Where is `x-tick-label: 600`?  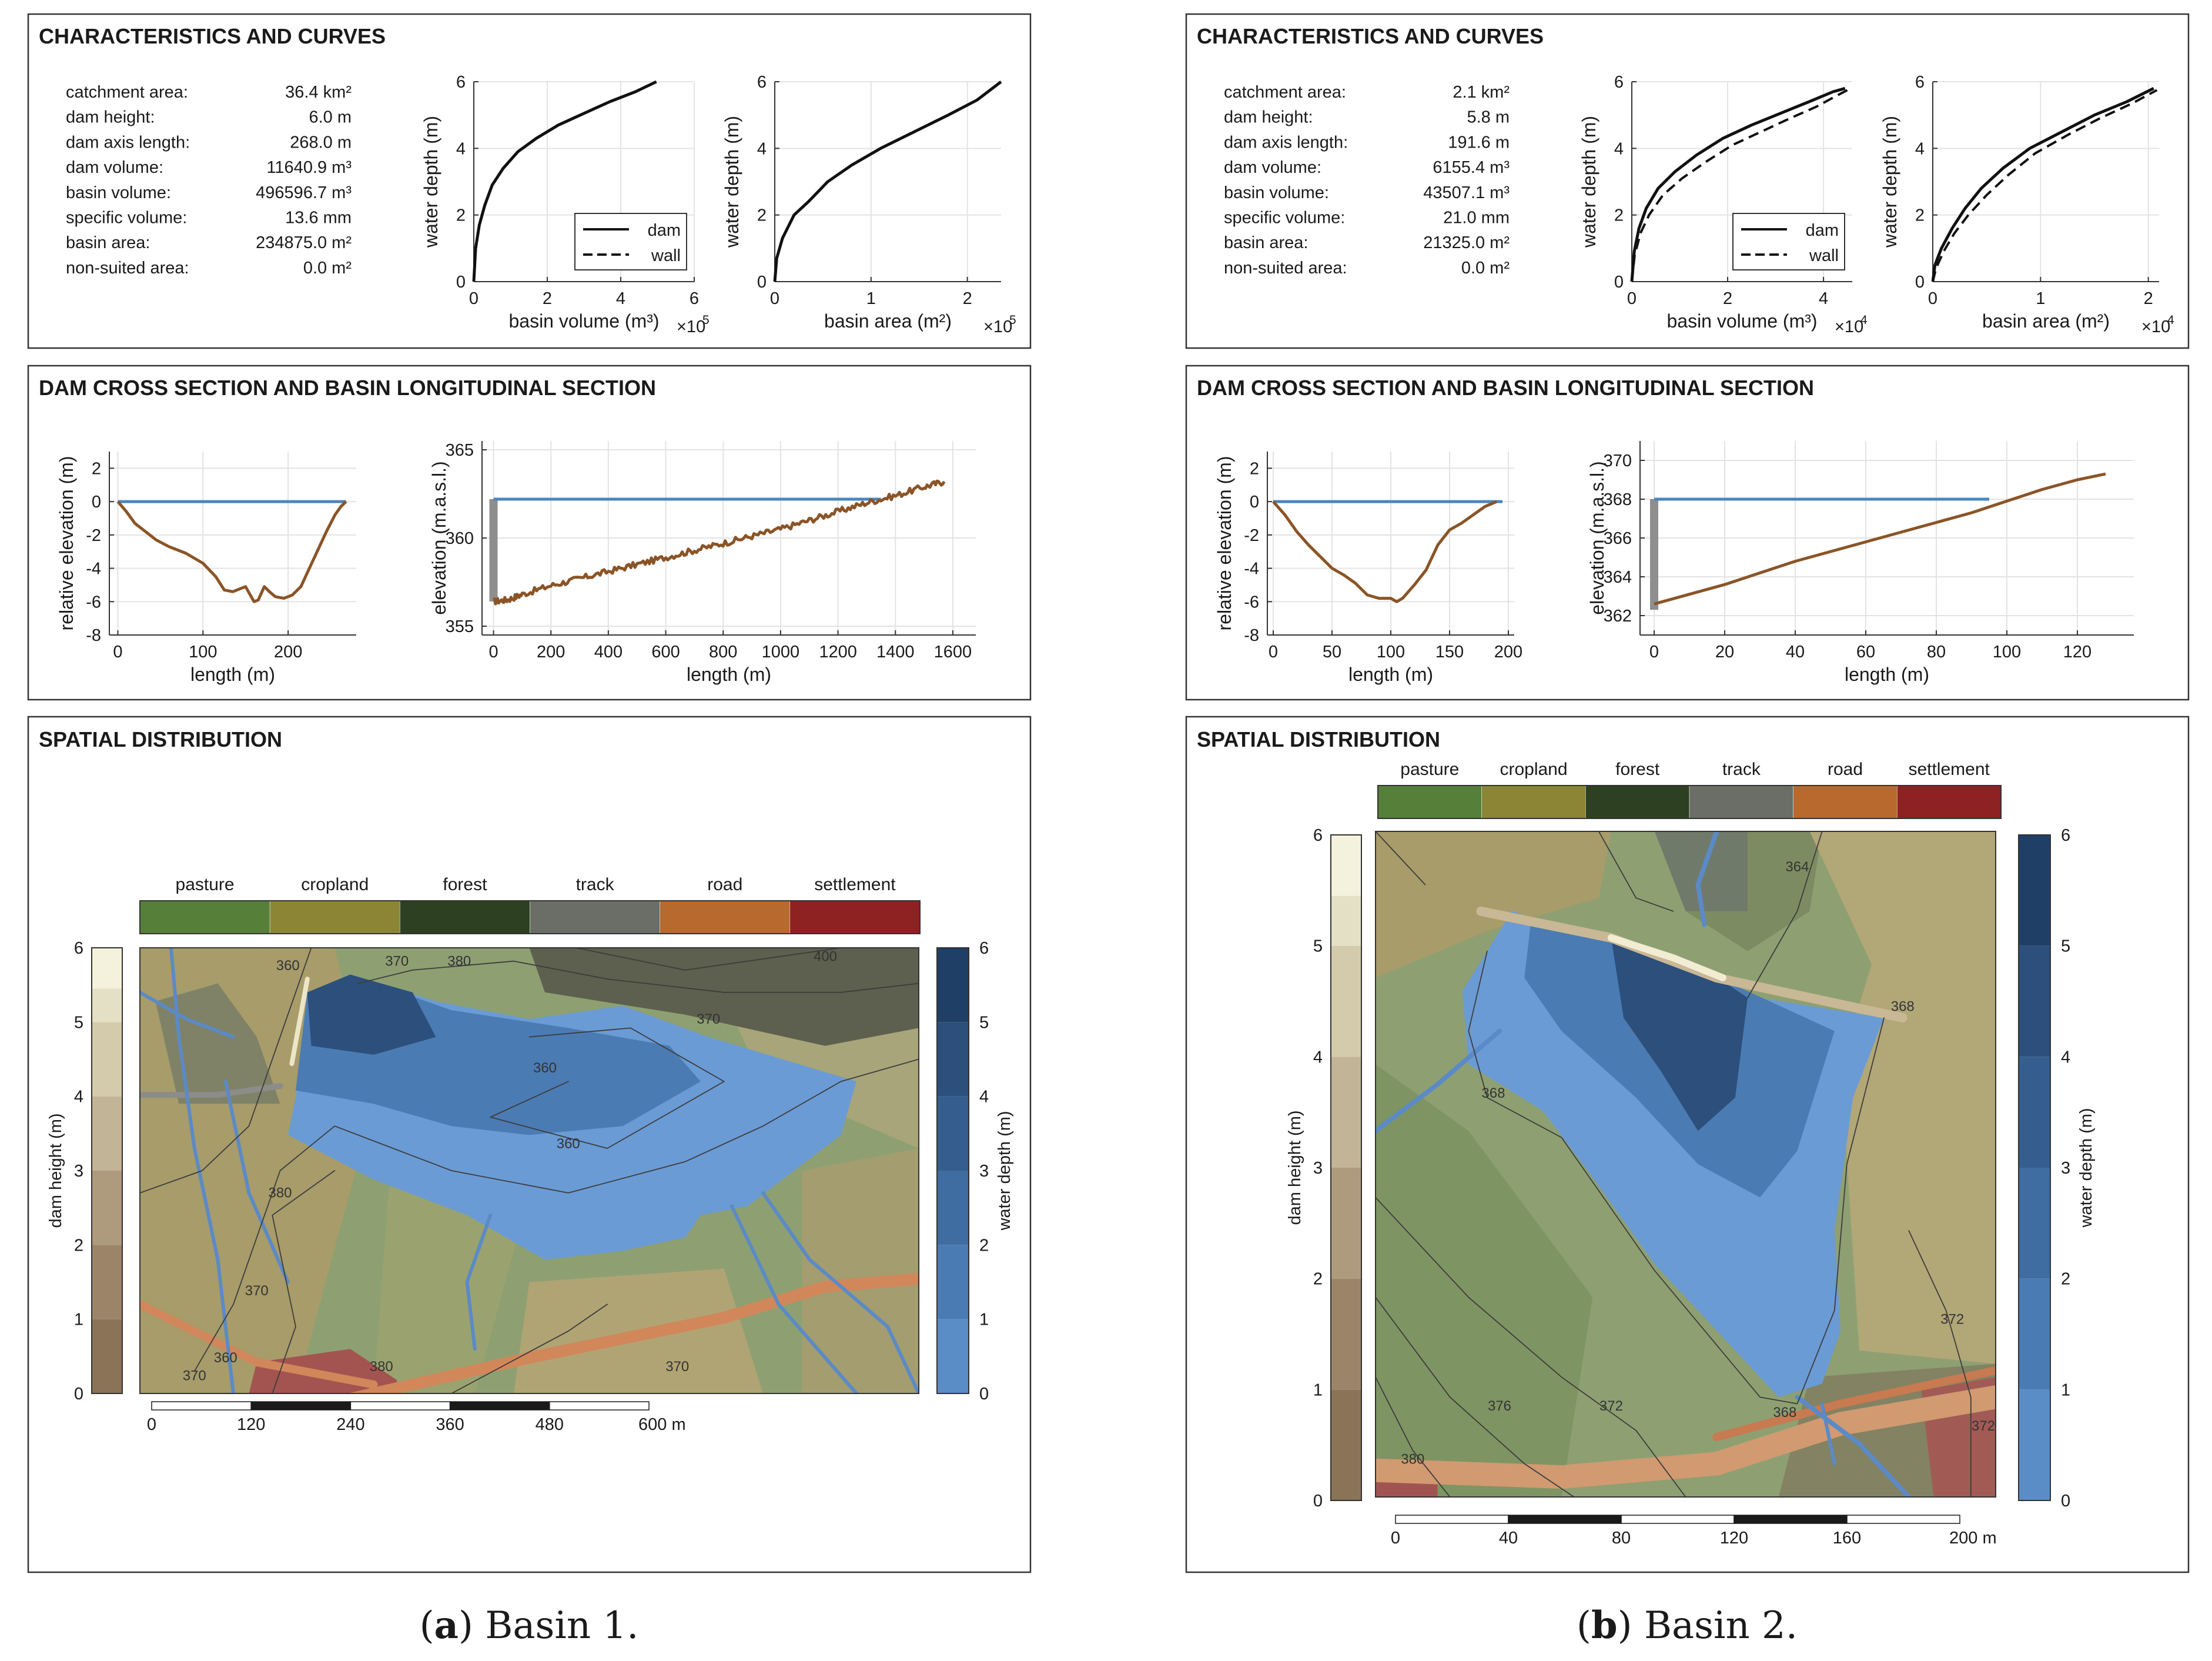 x-tick-label: 600 is located at coordinates (665, 652).